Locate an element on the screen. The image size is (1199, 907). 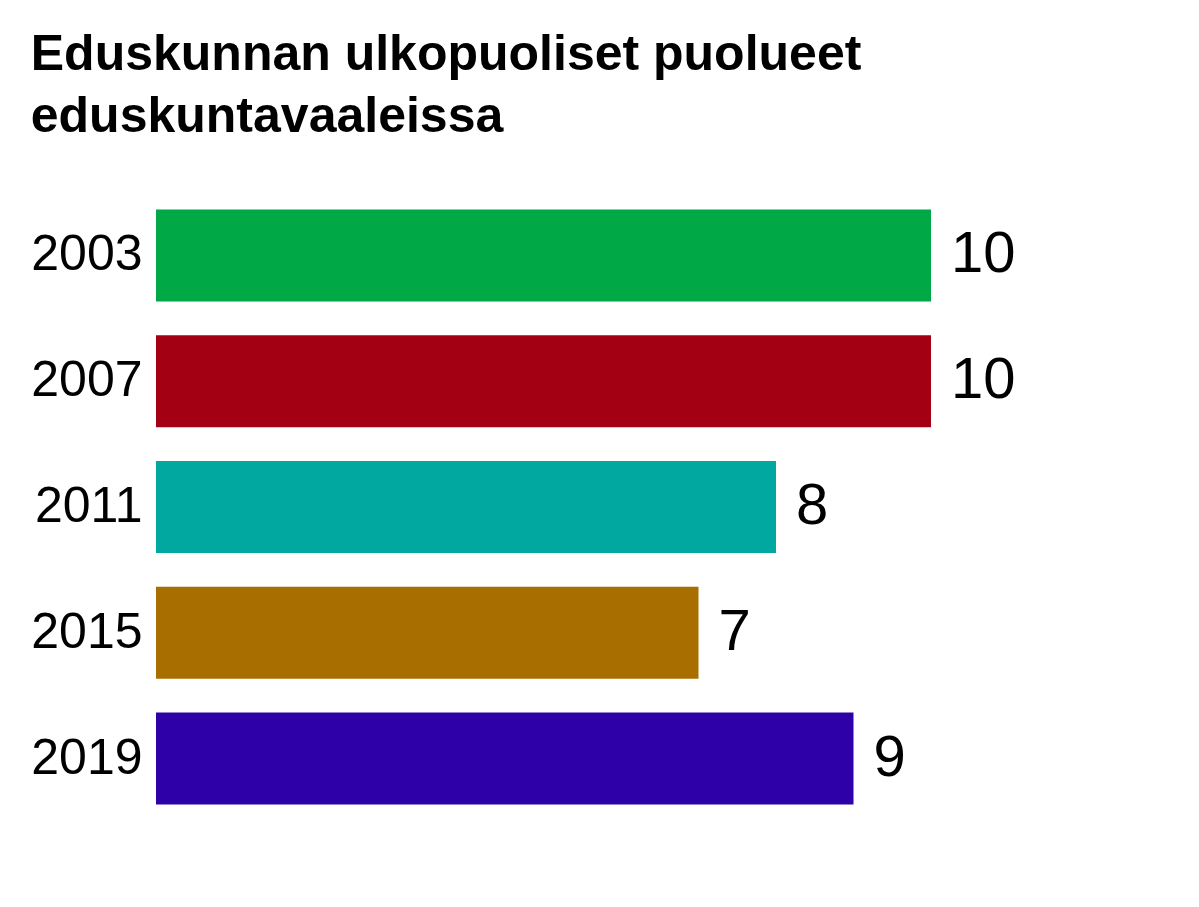
y-tick-label: 2011 is located at coordinates (88, 505).